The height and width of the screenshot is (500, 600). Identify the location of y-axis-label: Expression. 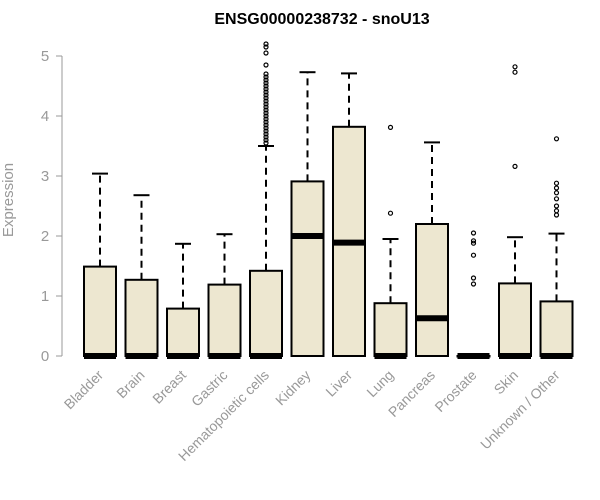
(8, 200).